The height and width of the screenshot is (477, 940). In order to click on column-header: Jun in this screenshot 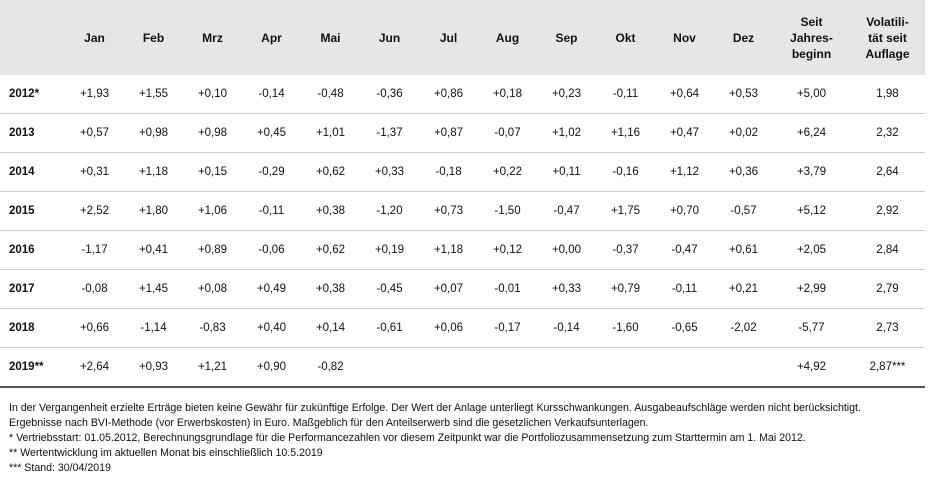, I will do `click(389, 37)`.